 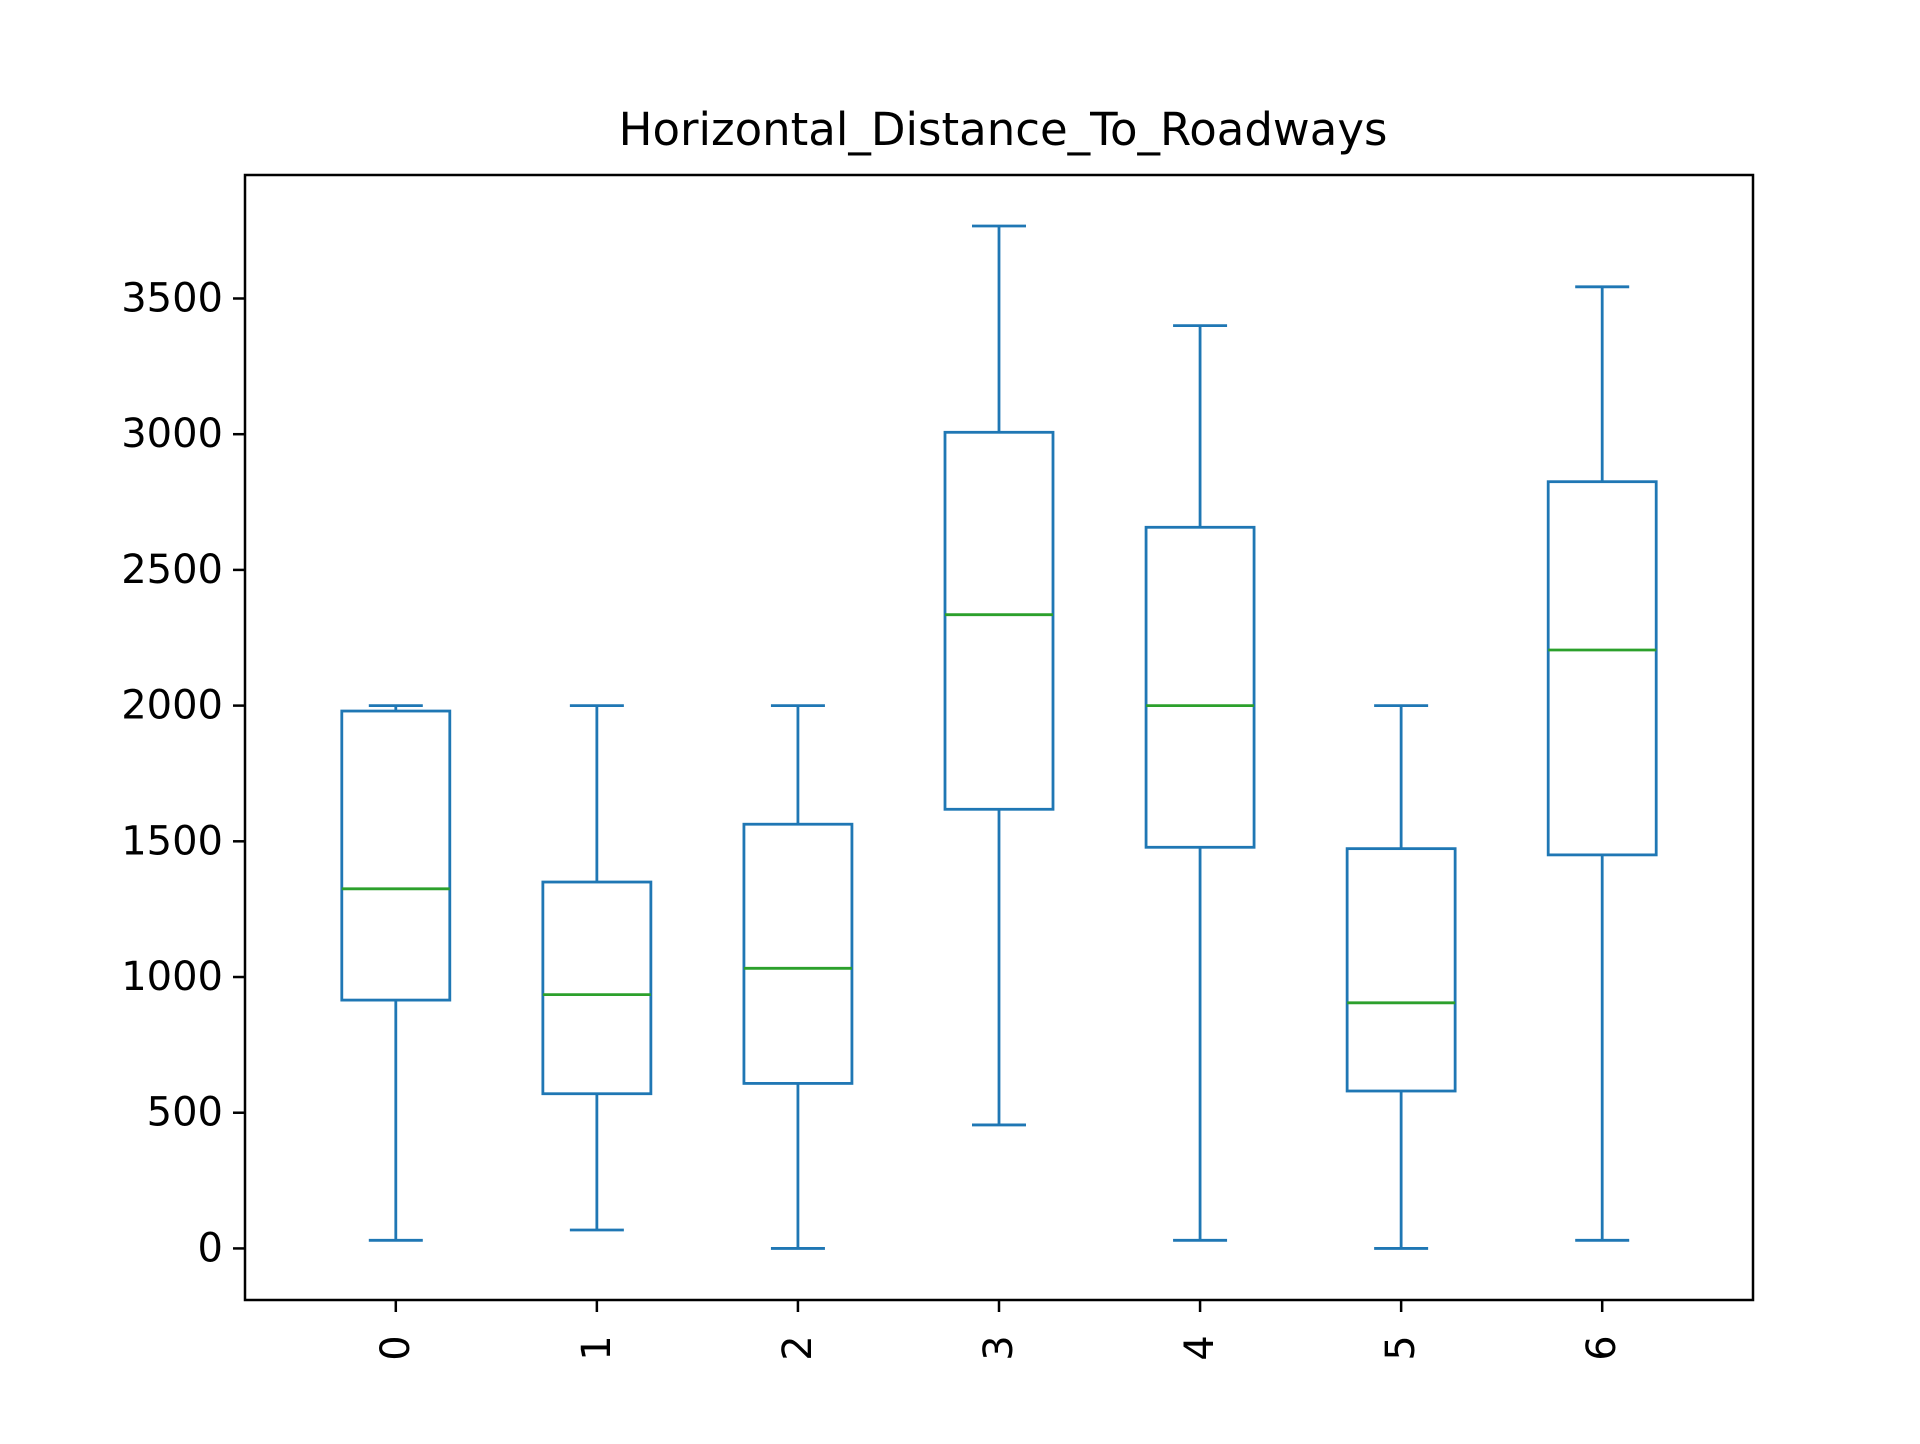 I want to click on x-tick-label: 1, so click(x=597, y=1347).